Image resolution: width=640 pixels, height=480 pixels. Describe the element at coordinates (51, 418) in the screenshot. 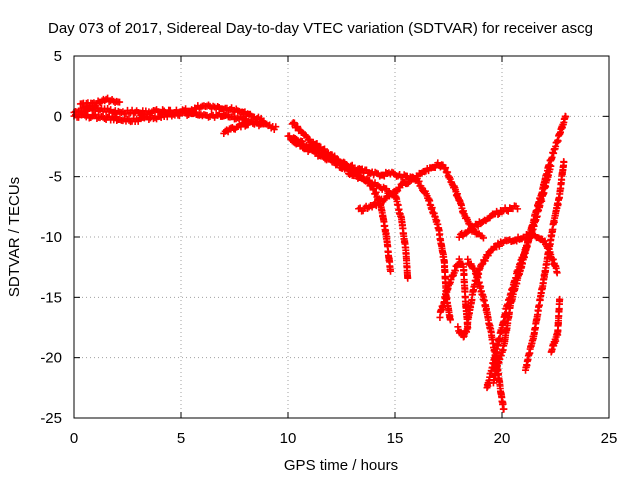

I see `y-tick-label: -25` at that location.